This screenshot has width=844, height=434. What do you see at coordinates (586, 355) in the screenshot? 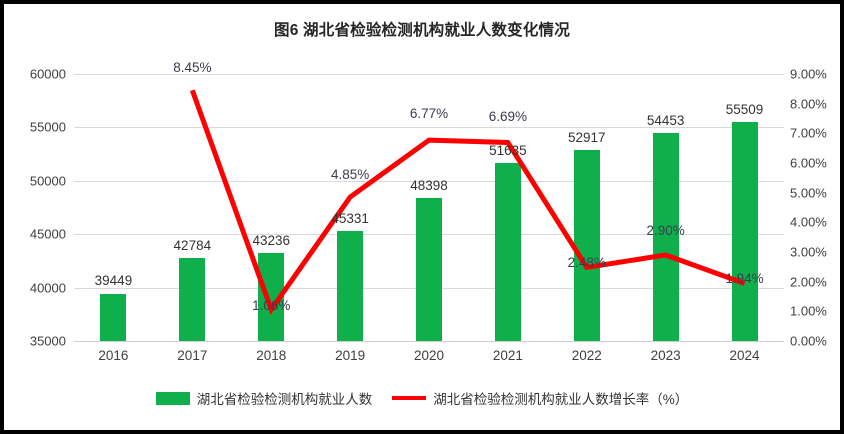
I see `x-axis-tick: 2022` at bounding box center [586, 355].